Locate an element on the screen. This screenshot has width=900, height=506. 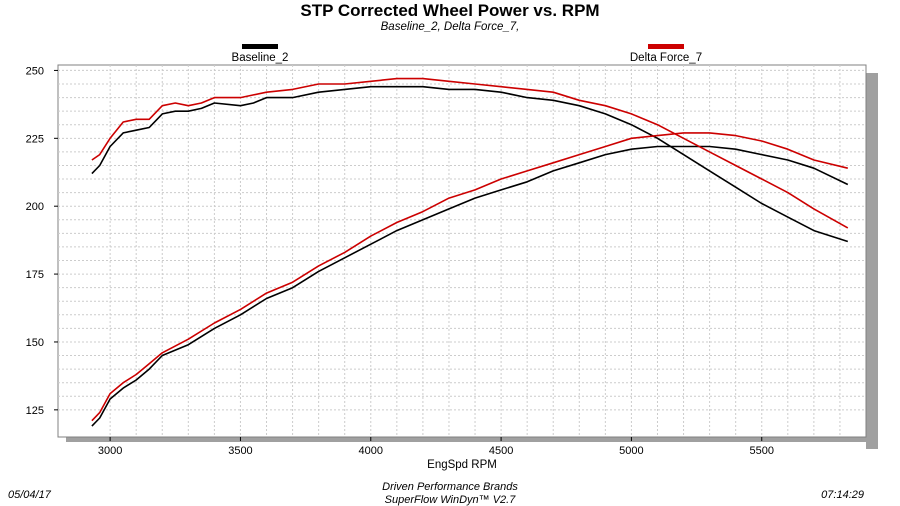
y-tick-label: 125 is located at coordinates (35, 411).